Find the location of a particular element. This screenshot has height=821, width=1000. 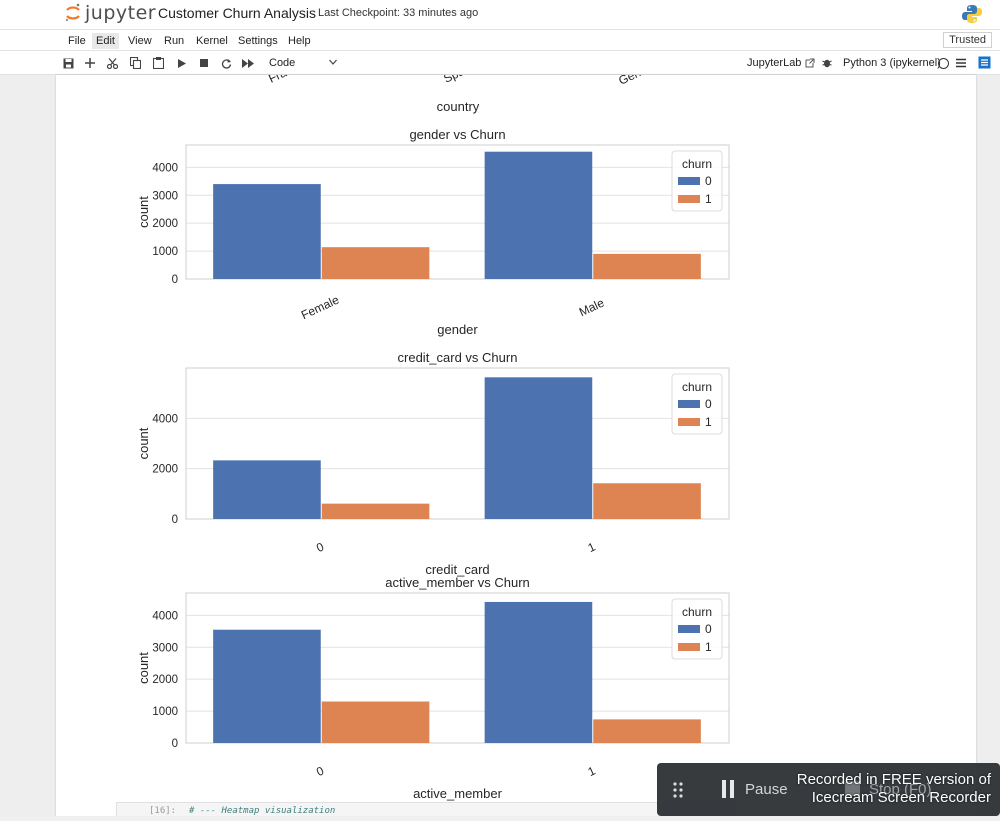

drag-handle-icon is located at coordinates (678, 790).